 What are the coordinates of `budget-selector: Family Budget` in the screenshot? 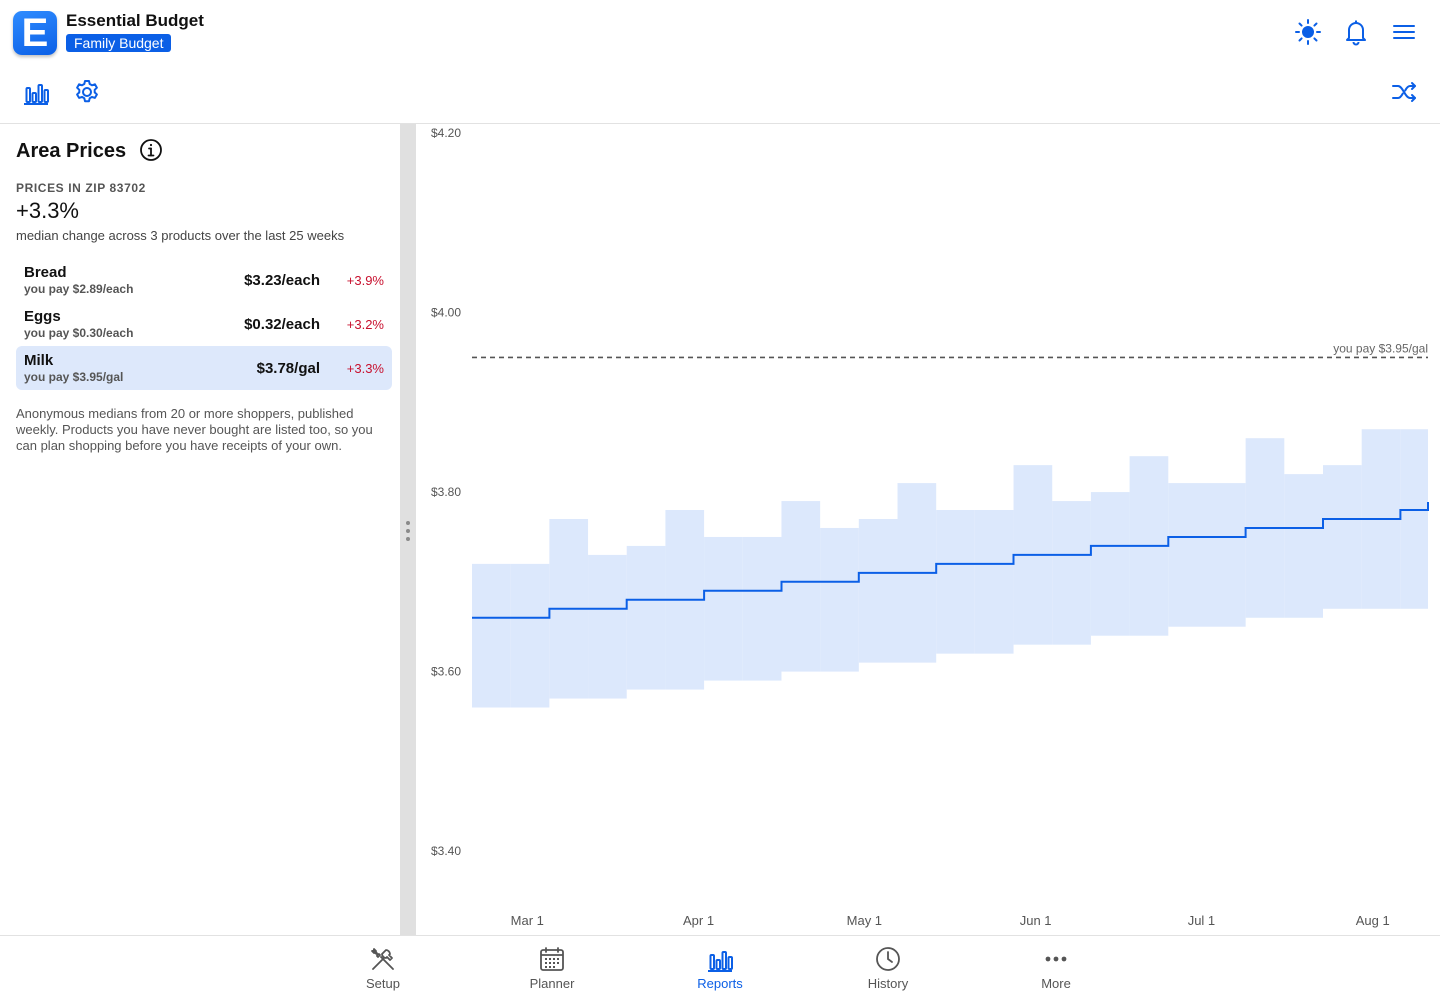 It's located at (119, 43).